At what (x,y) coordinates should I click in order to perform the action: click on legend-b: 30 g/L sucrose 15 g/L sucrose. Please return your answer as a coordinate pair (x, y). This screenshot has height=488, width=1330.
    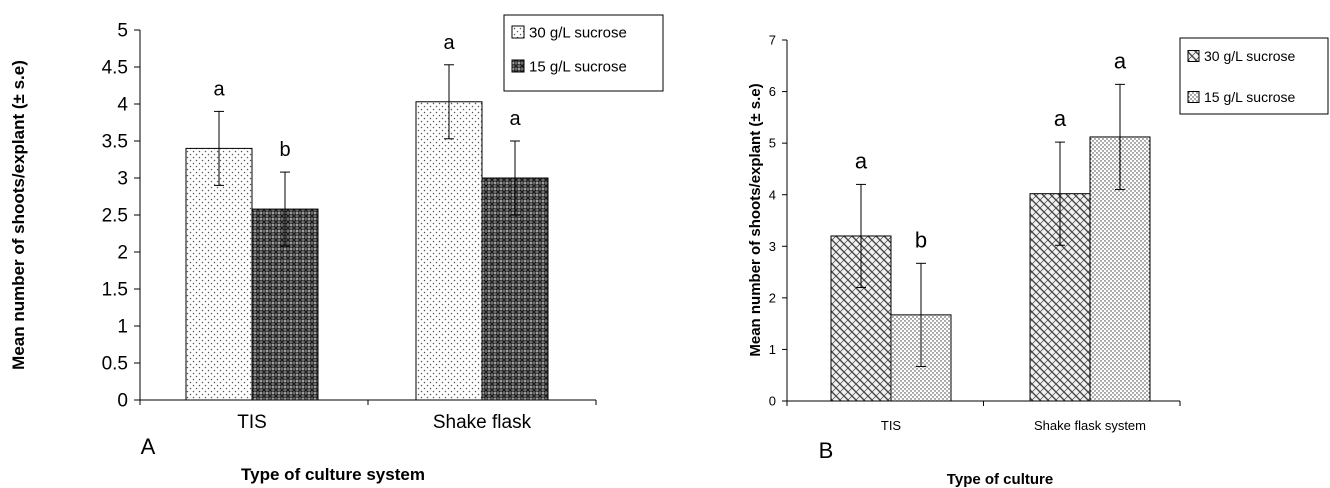
    Looking at the image, I should click on (1254, 76).